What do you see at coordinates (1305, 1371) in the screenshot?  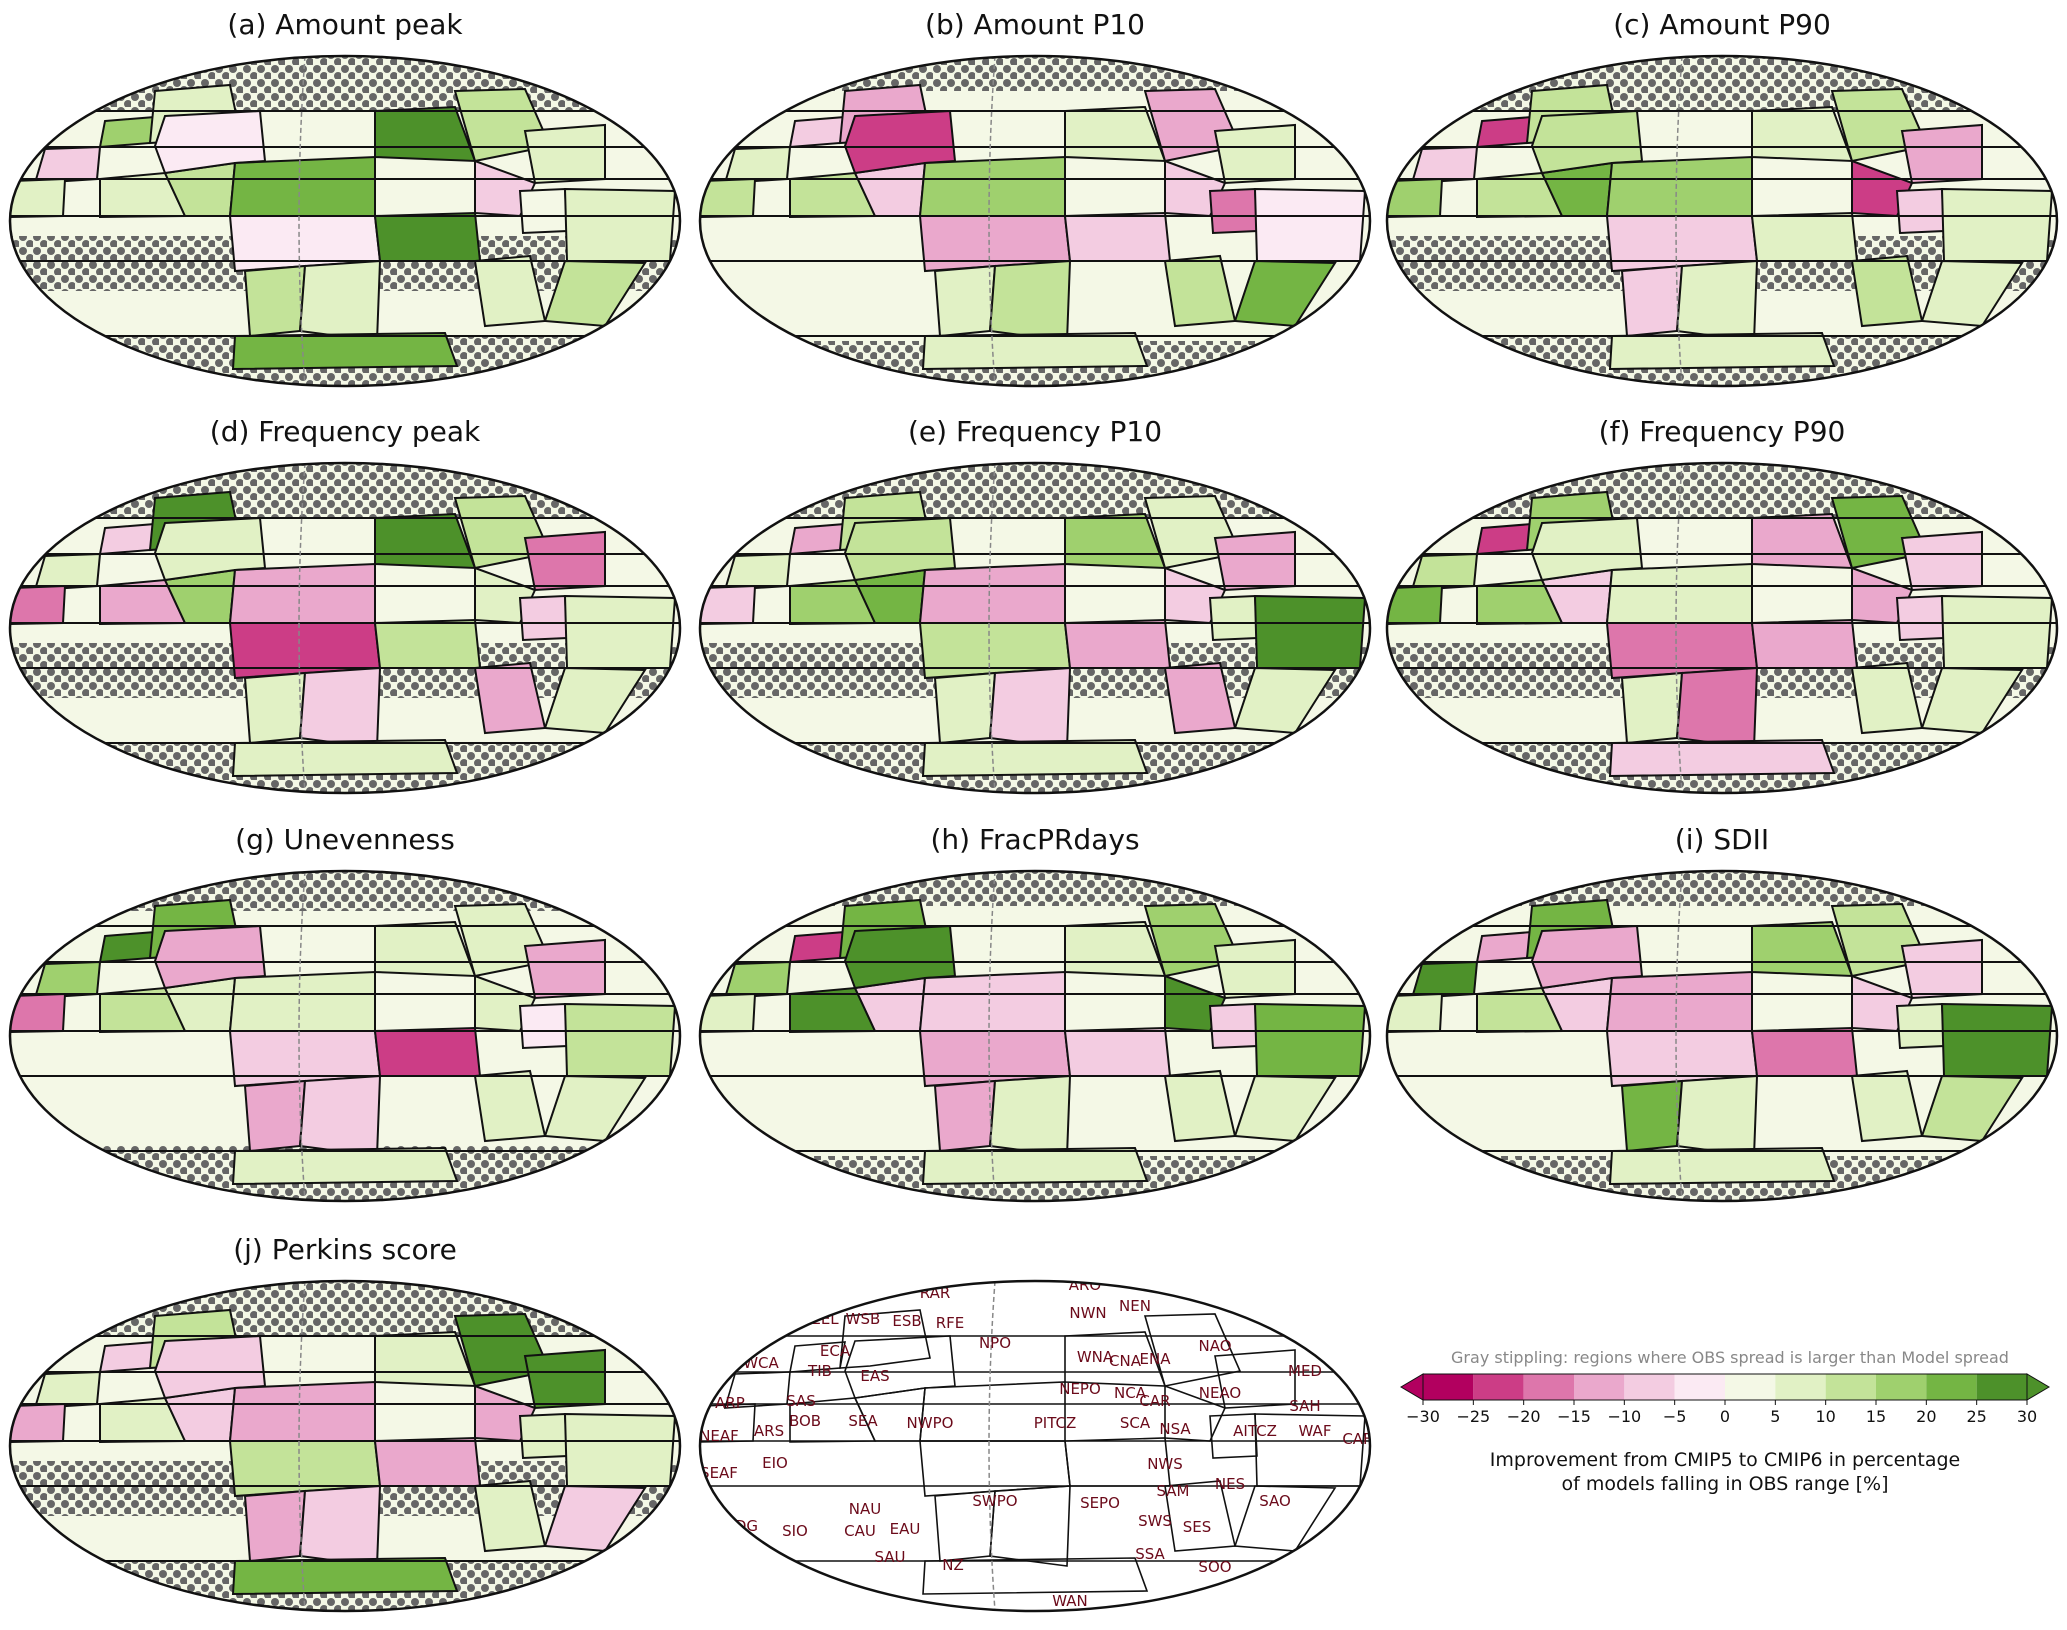 I see `region-label: MED` at bounding box center [1305, 1371].